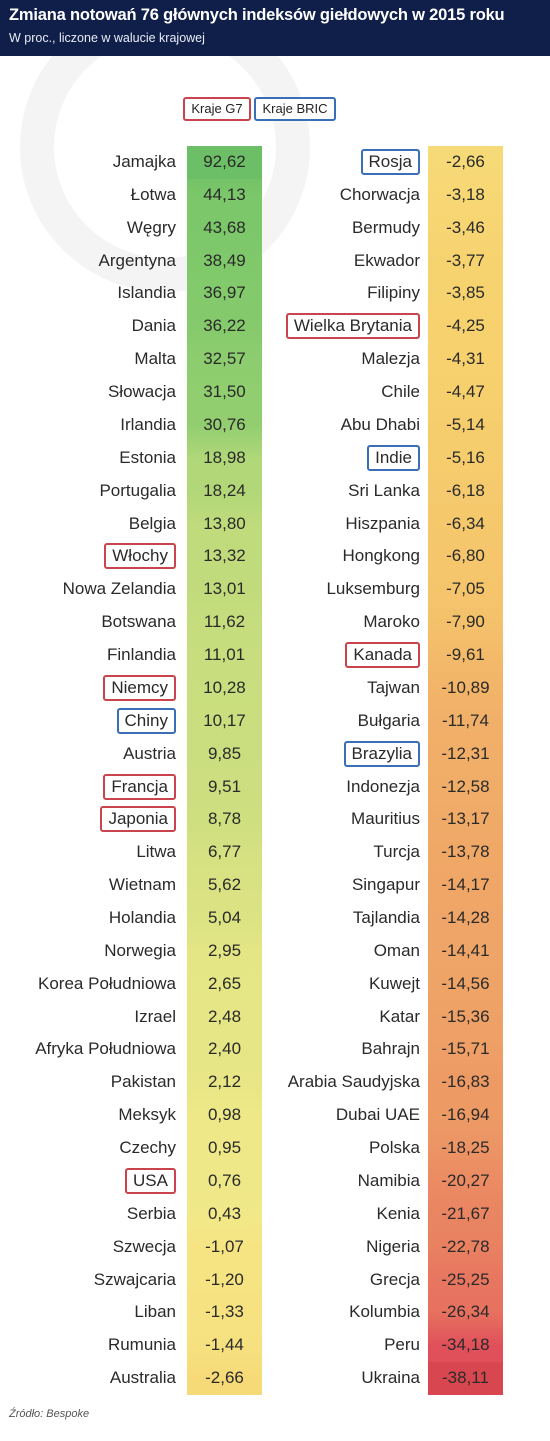  I want to click on country-name: Afryka Południowa, so click(105, 1049).